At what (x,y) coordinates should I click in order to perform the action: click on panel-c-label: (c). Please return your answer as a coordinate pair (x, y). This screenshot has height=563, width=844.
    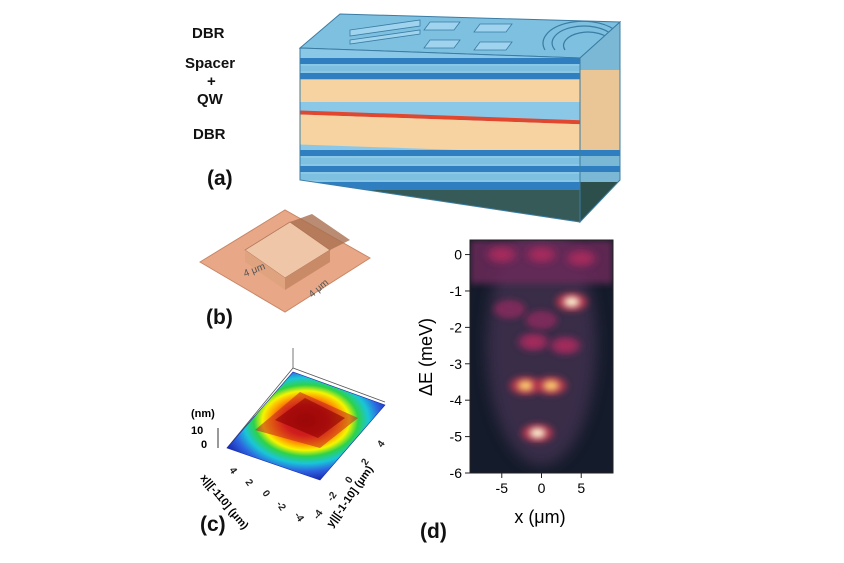
    Looking at the image, I should click on (213, 524).